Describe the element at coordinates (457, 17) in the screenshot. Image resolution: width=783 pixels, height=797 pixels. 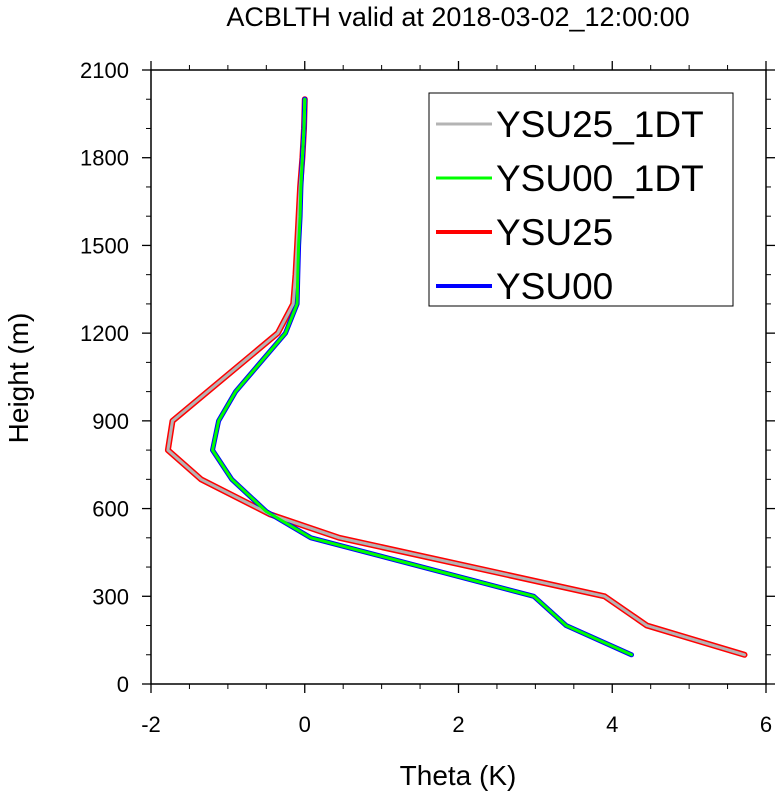
I see `chart-title: ACBLTH valid at 2018-03-02_12:00:00` at that location.